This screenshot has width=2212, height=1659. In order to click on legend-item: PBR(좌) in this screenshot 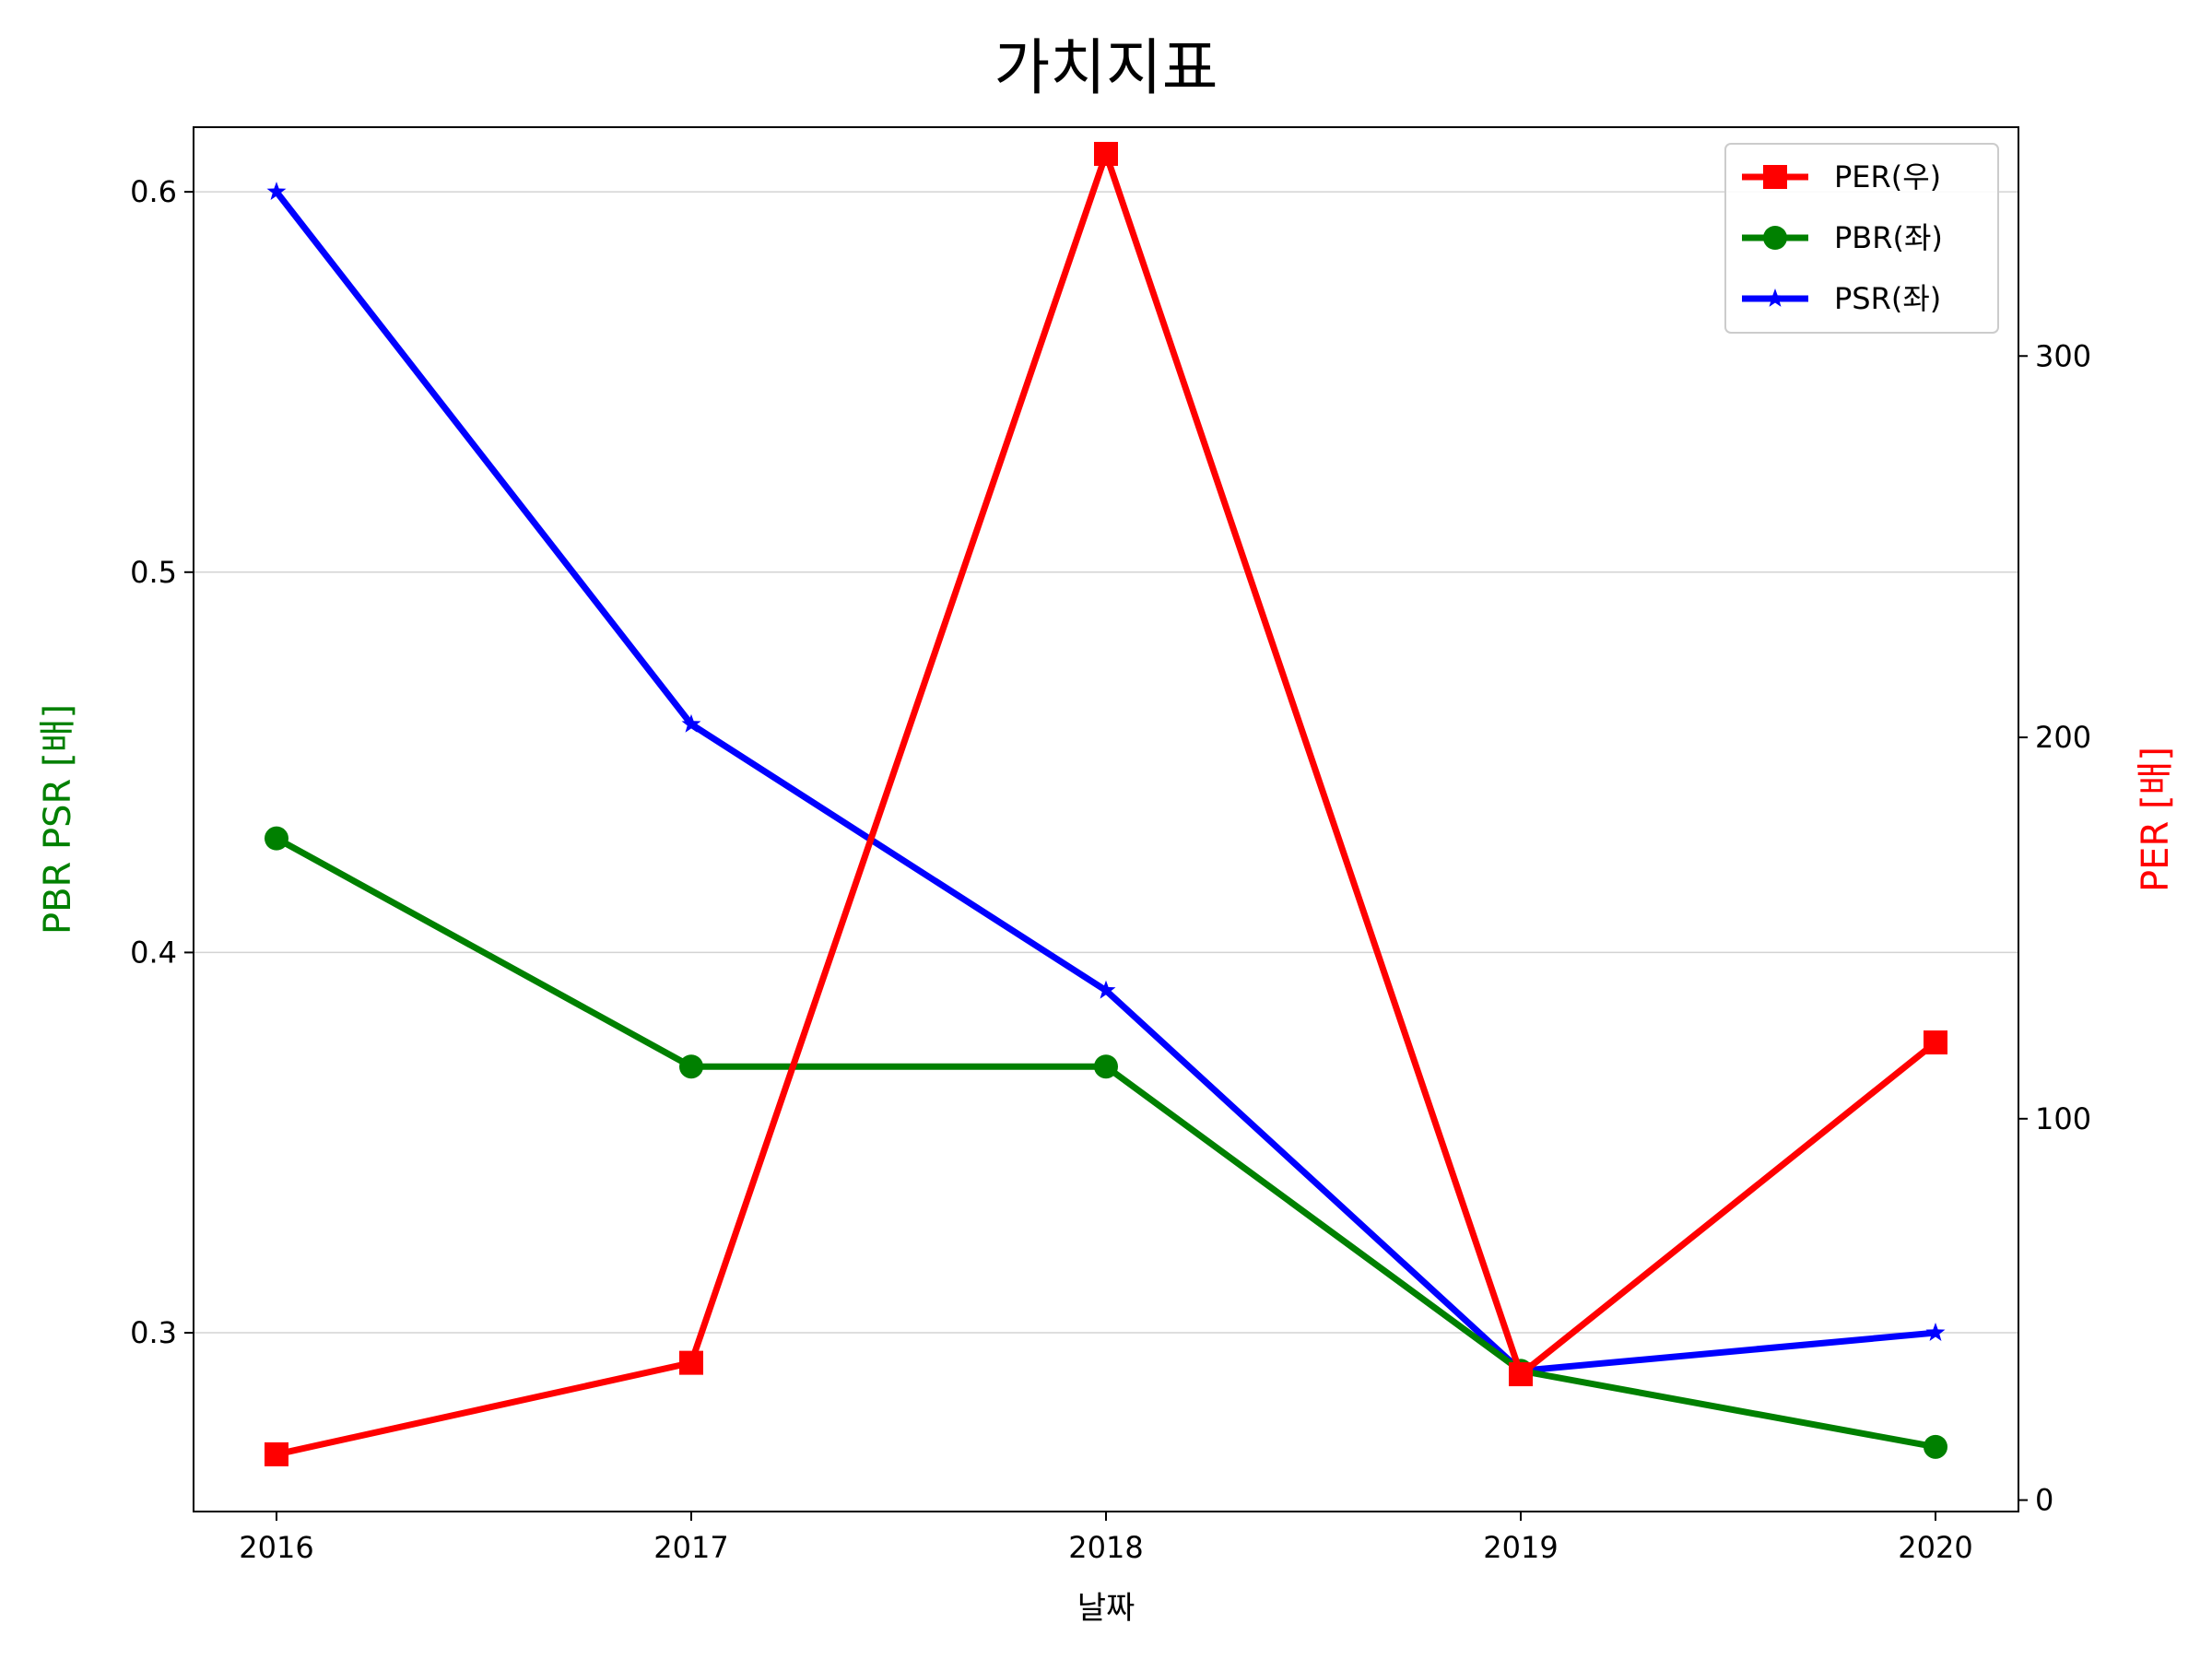, I will do `click(1842, 237)`.